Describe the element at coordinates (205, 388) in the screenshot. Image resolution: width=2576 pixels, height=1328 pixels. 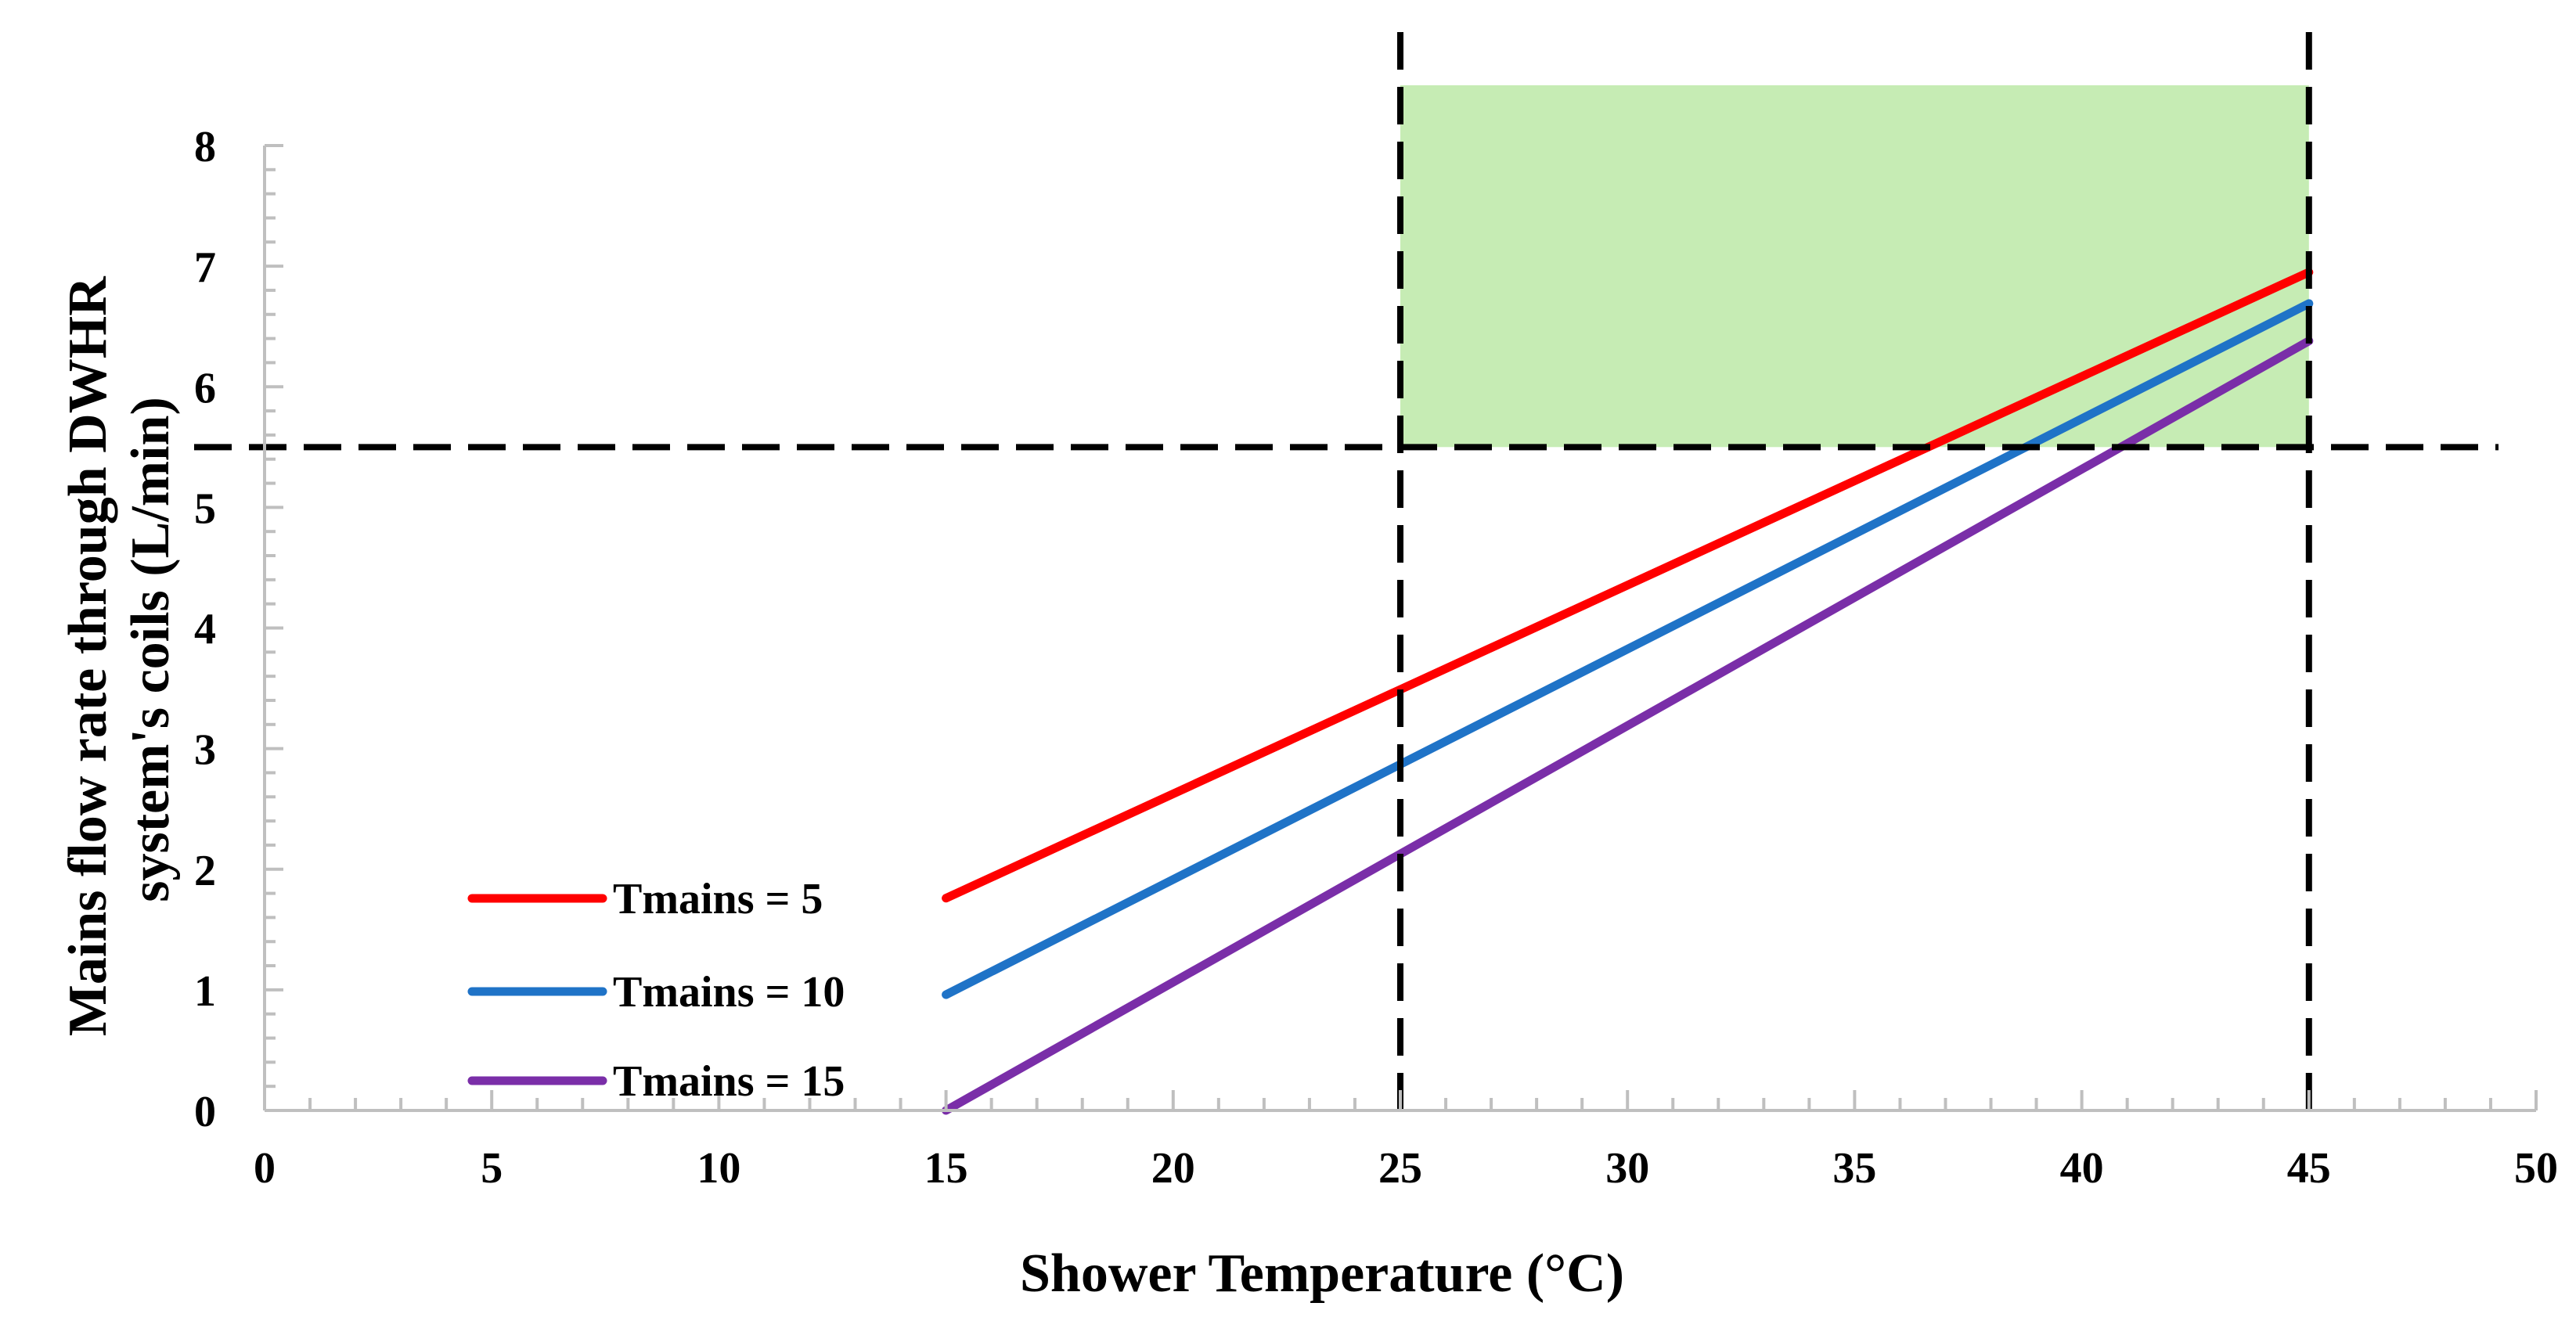
I see `y-tick-label: 6` at that location.